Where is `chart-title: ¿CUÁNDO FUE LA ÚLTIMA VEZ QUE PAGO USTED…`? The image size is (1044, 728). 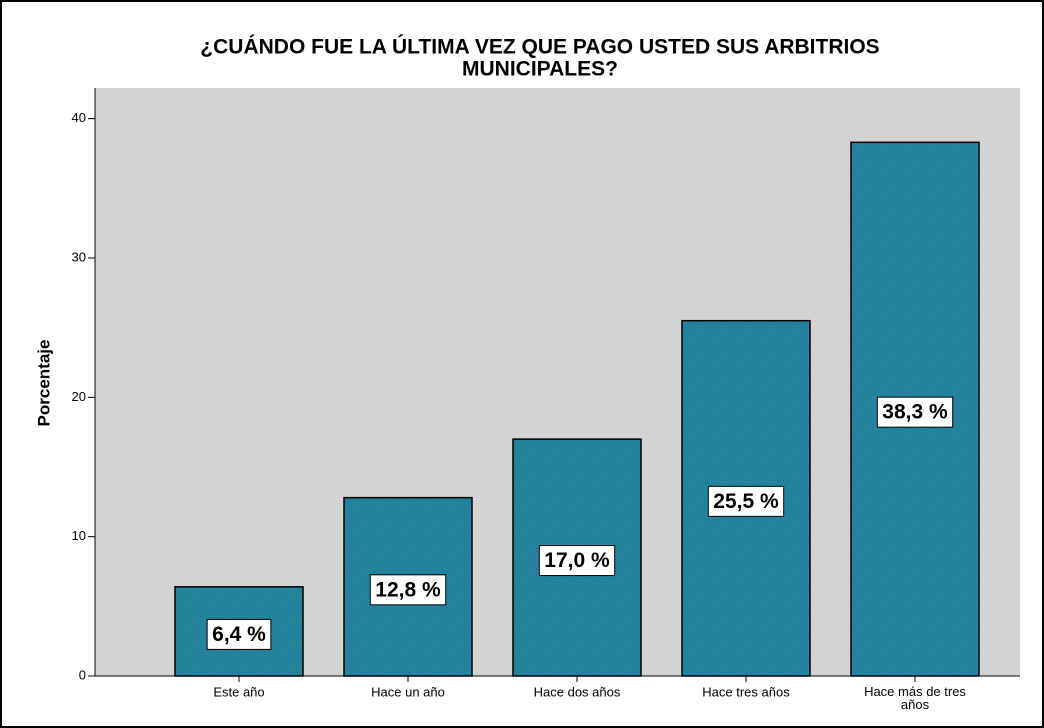
chart-title: ¿CUÁNDO FUE LA ÚLTIMA VEZ QUE PAGO USTED… is located at coordinates (539, 47).